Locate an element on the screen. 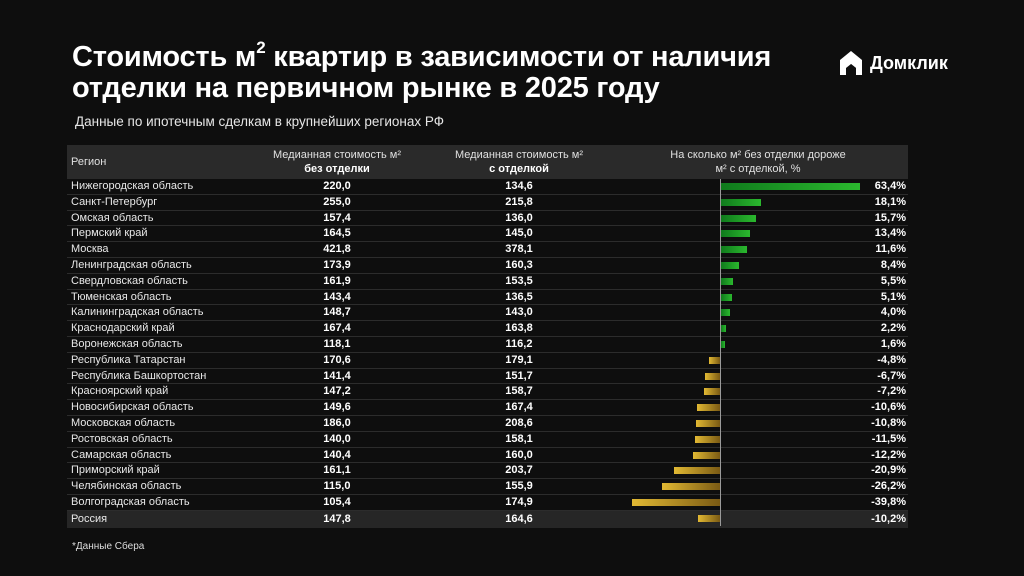 This screenshot has width=1024, height=576. difference-pct-label: 4,0% is located at coordinates (893, 312).